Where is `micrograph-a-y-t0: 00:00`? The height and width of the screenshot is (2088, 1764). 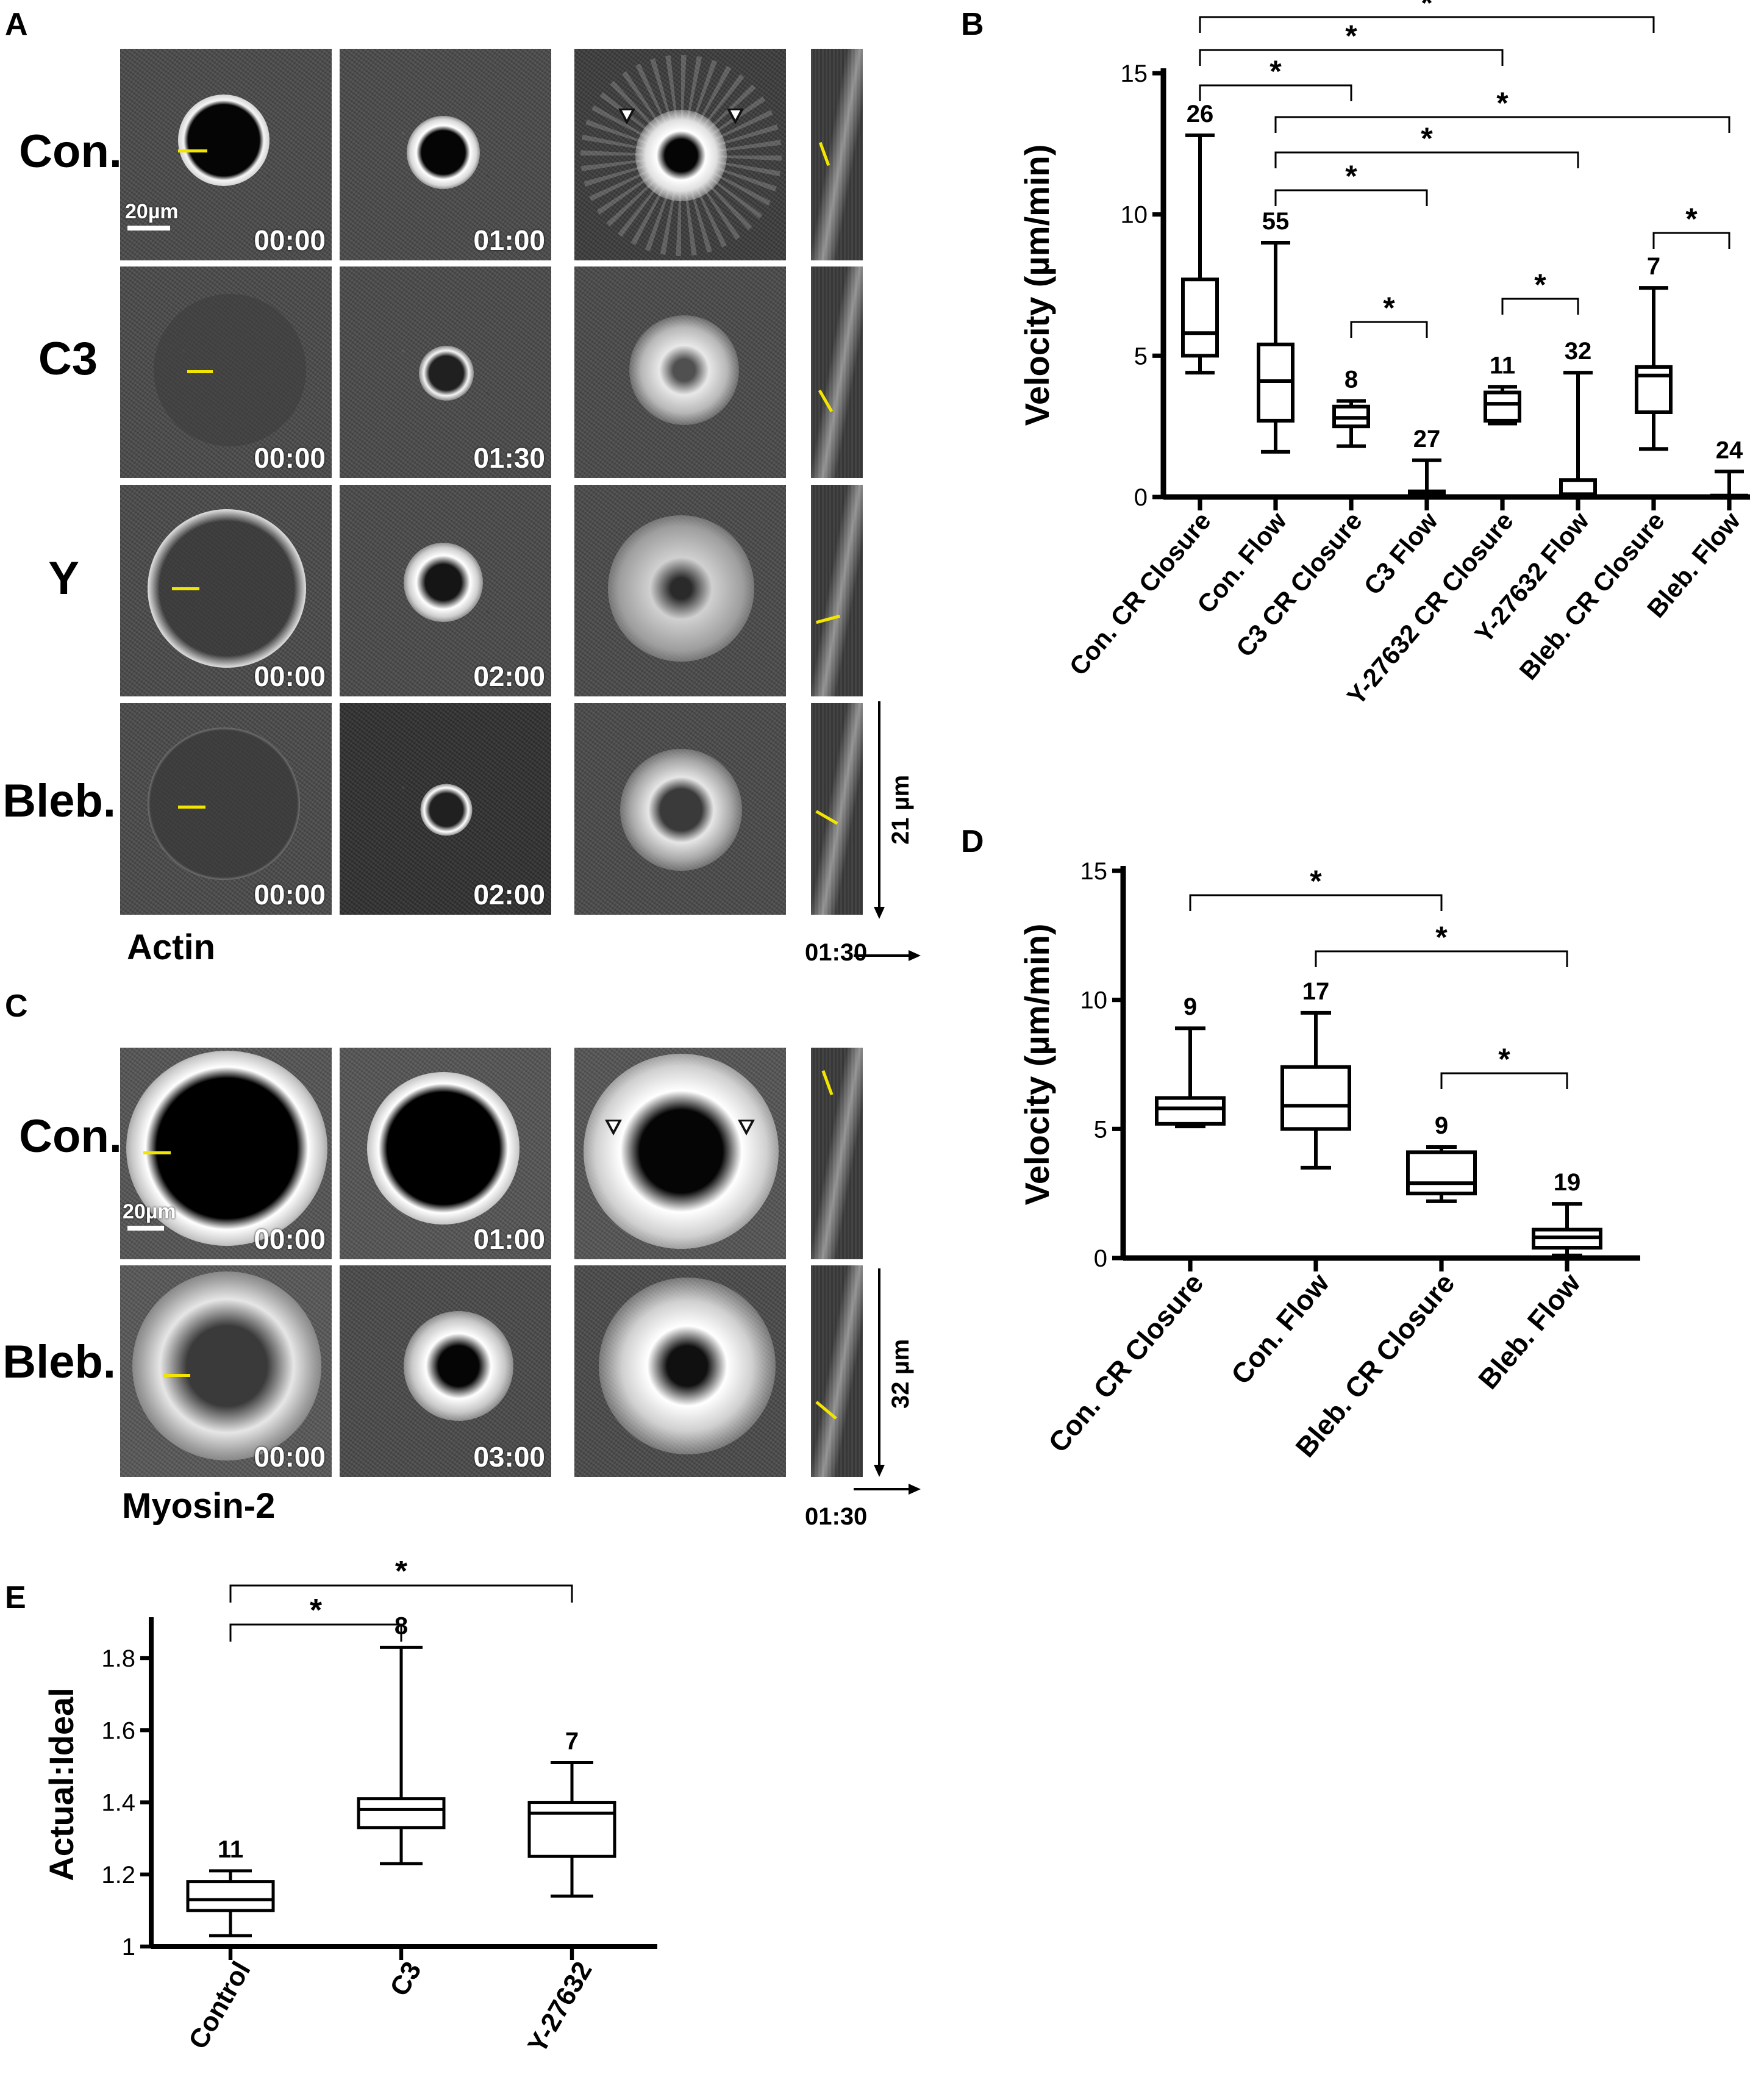
micrograph-a-y-t0: 00:00 is located at coordinates (226, 590).